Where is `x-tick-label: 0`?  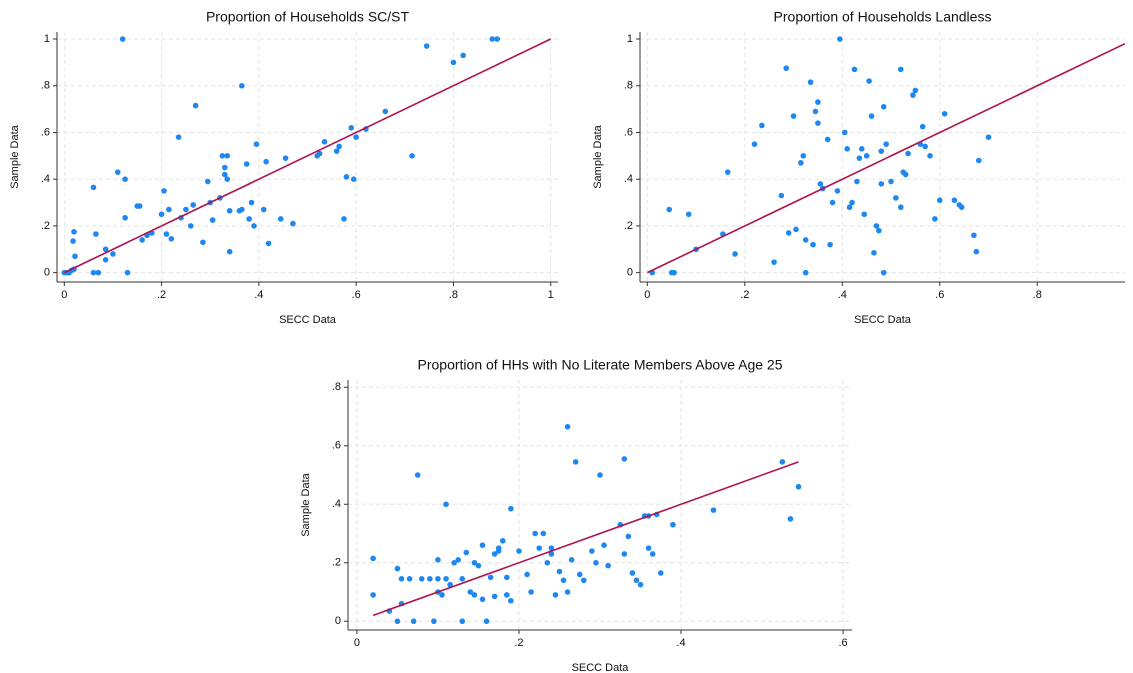 x-tick-label: 0 is located at coordinates (64, 295).